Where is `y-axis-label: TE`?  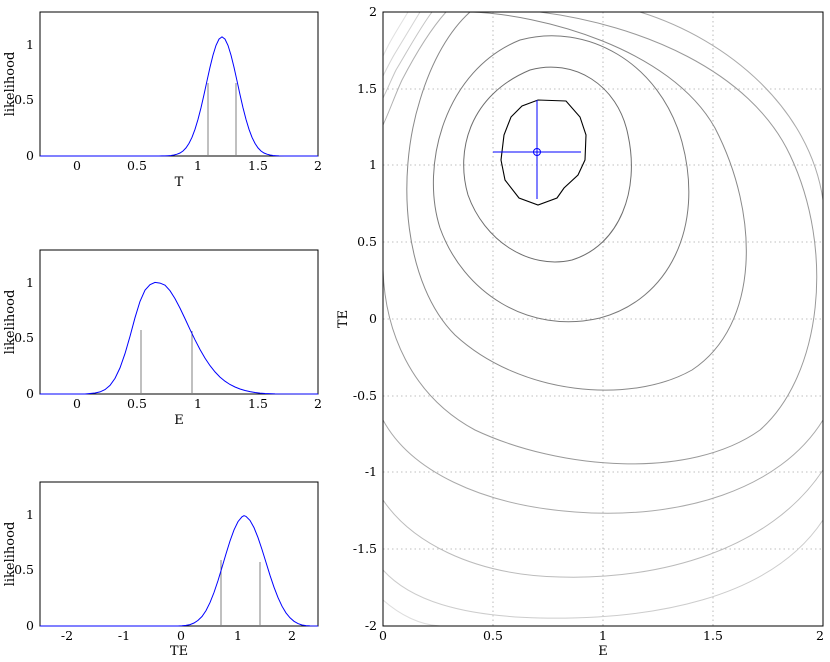
y-axis-label: TE is located at coordinates (343, 319).